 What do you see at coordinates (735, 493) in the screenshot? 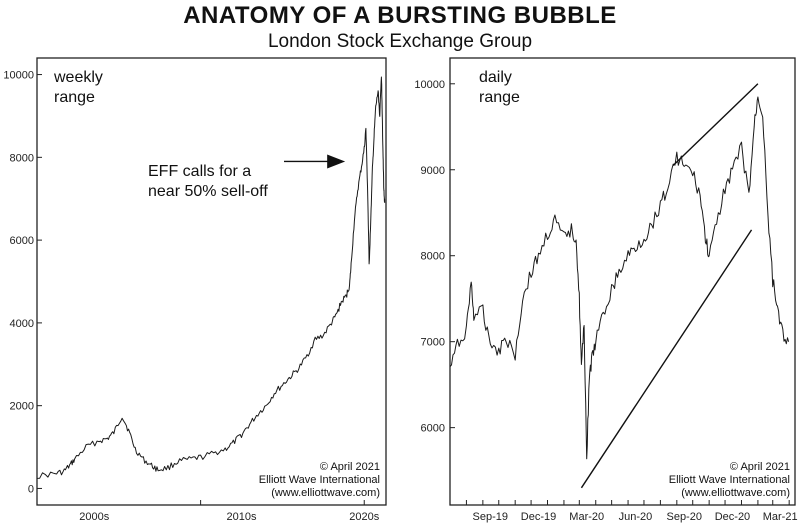
I see `right-credit-line3: (www.elliottwave.com)` at bounding box center [735, 493].